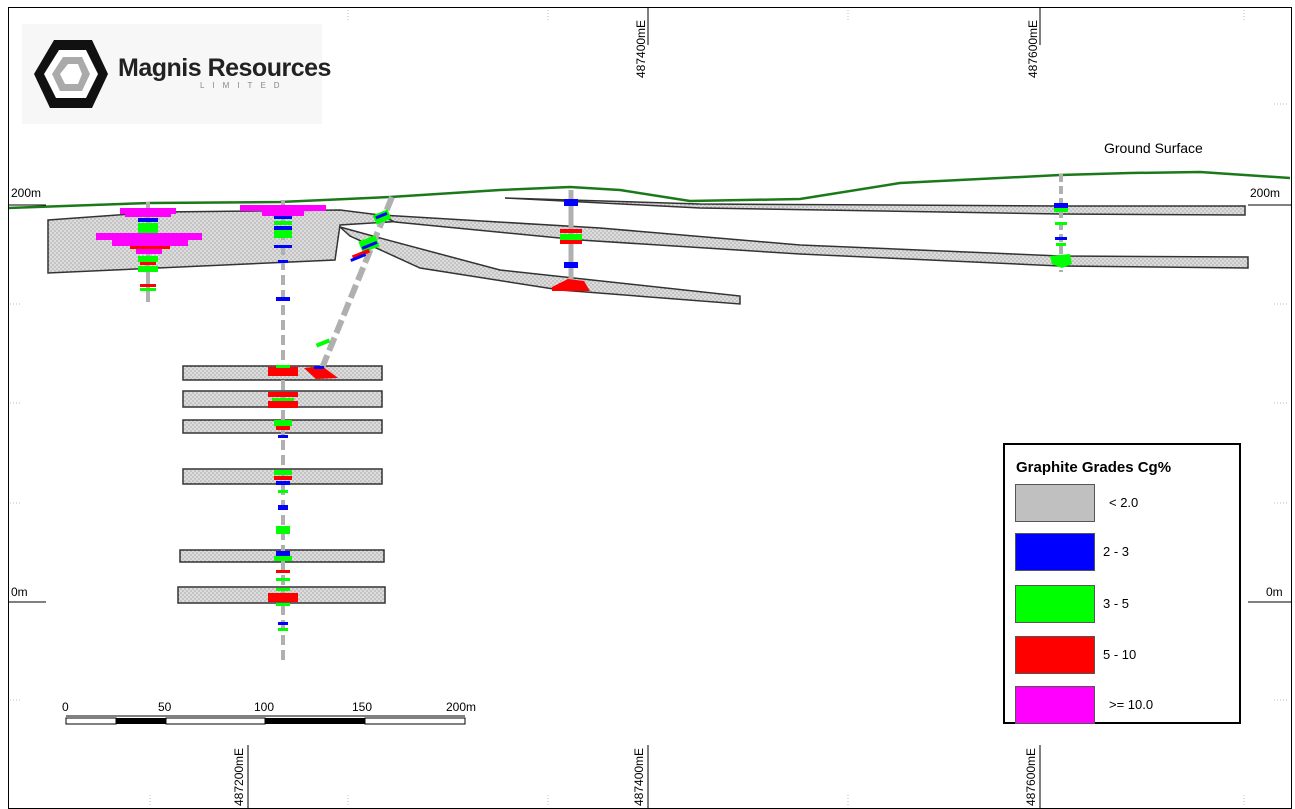 The image size is (1295, 809). What do you see at coordinates (244, 85) in the screenshot?
I see `logo-subtitle: LIMITED` at bounding box center [244, 85].